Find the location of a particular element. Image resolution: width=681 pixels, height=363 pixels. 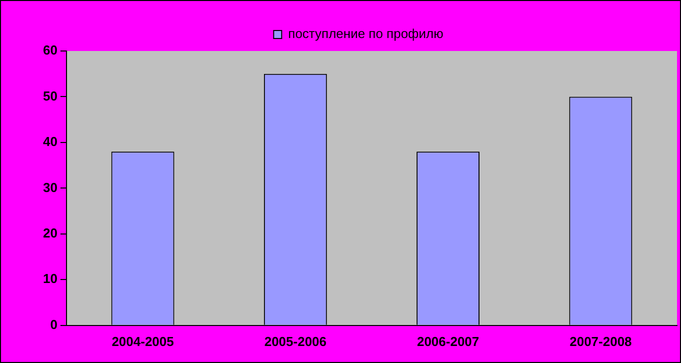

y-tick-label: 0 is located at coordinates (54, 324).